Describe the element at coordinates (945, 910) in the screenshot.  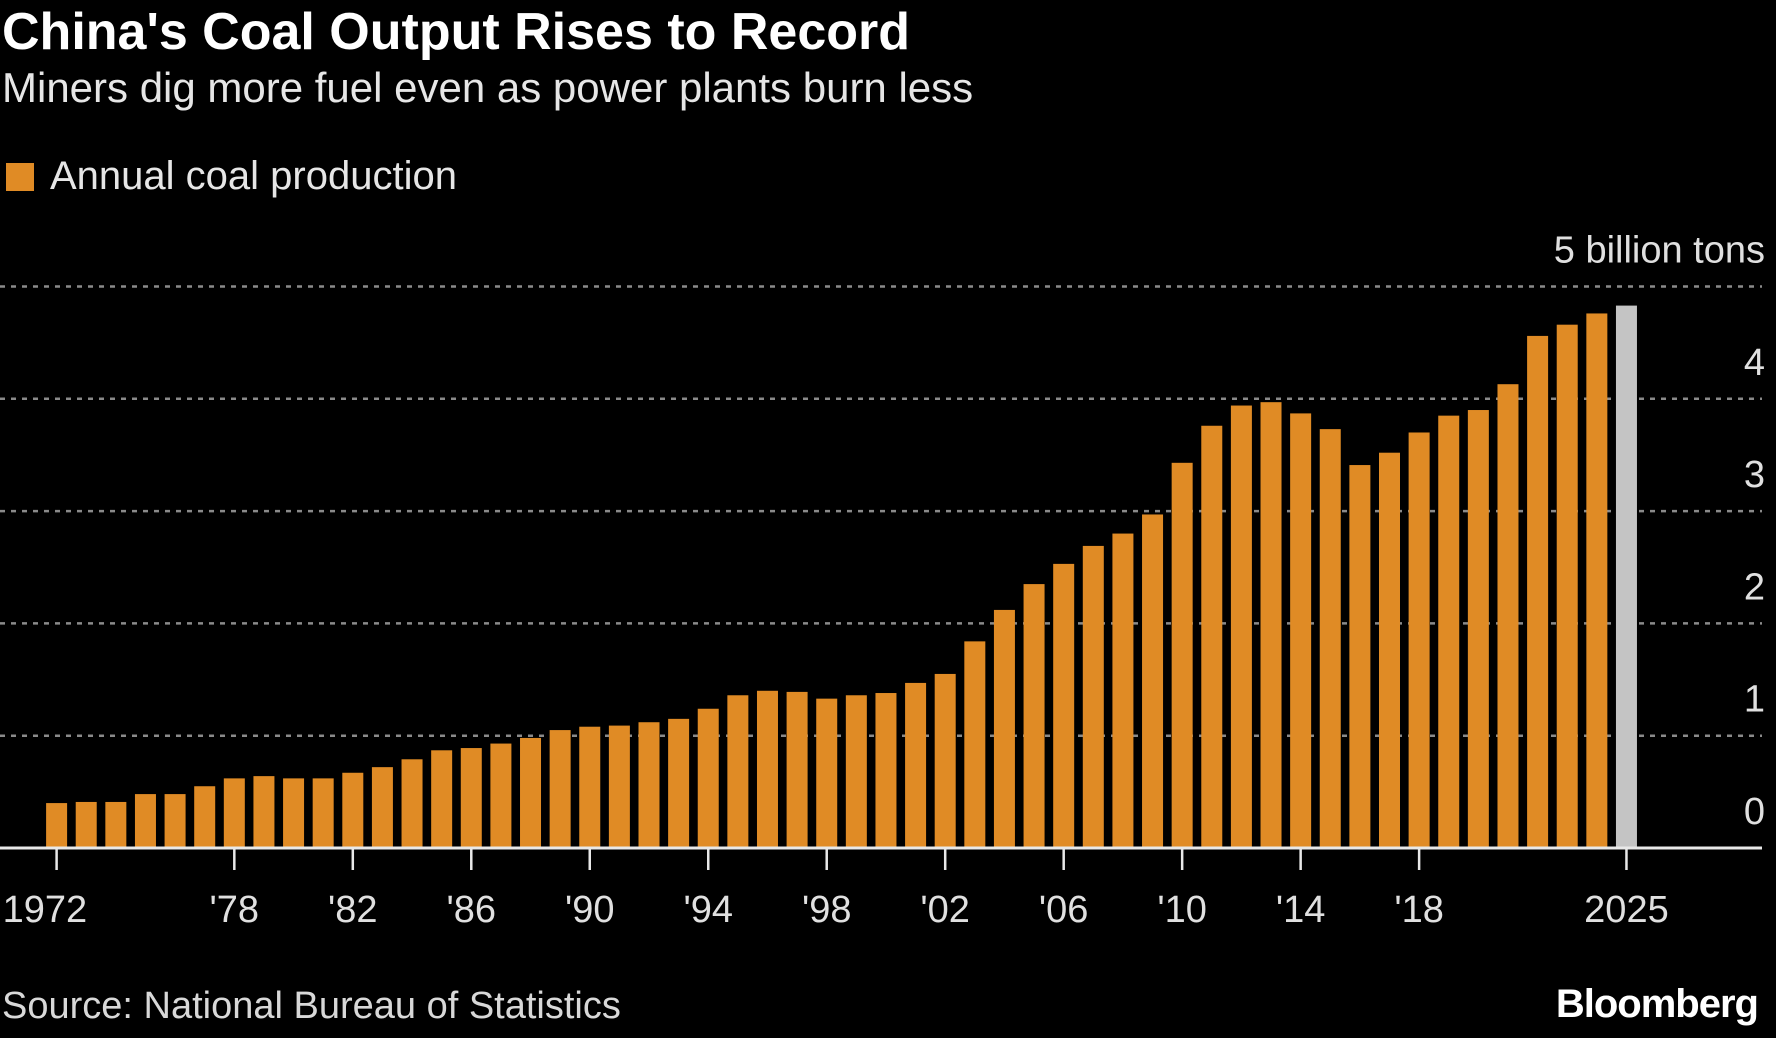
I see `x-tick-label: '02` at that location.